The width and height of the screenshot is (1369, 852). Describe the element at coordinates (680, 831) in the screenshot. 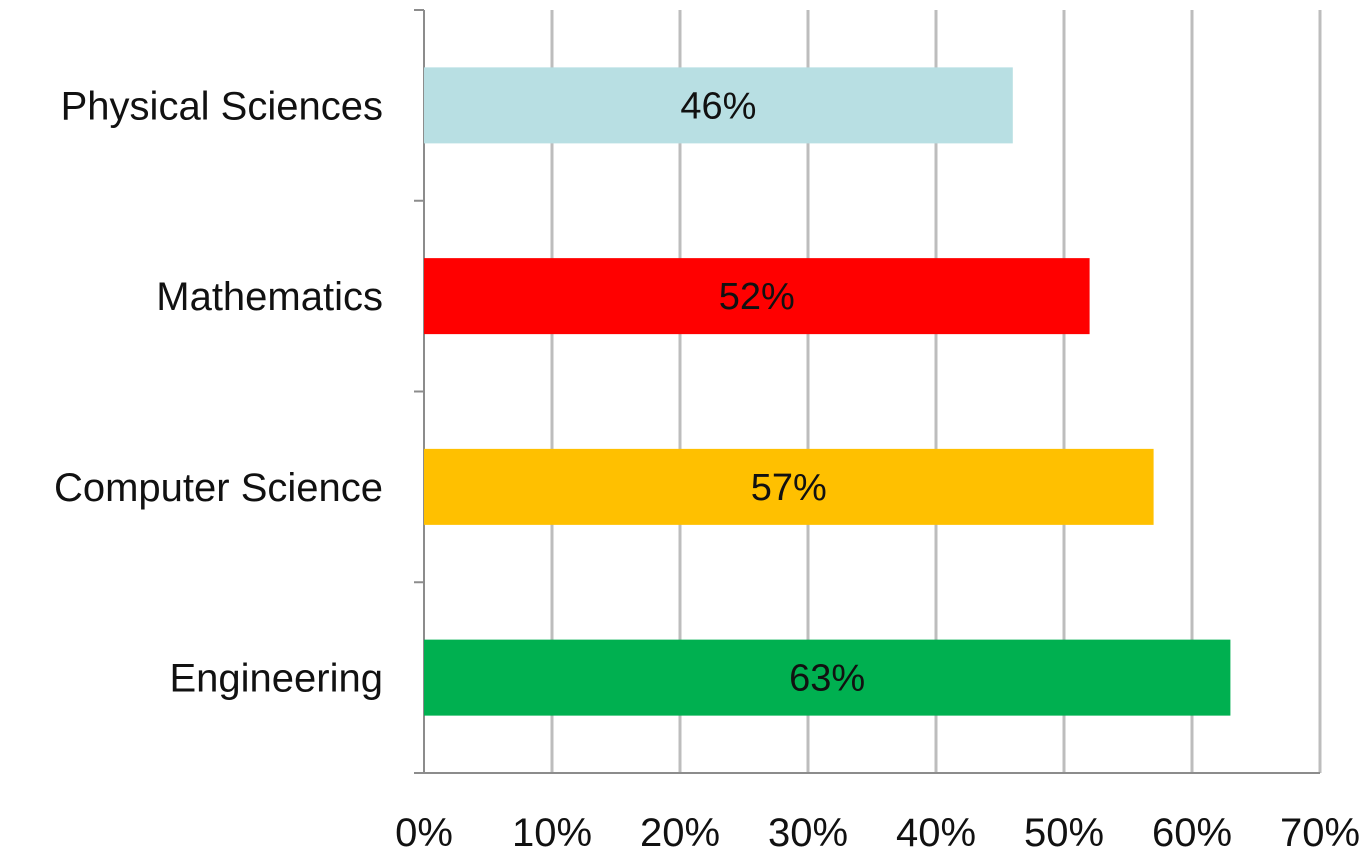

I see `x-tick-label-20: 20%` at that location.